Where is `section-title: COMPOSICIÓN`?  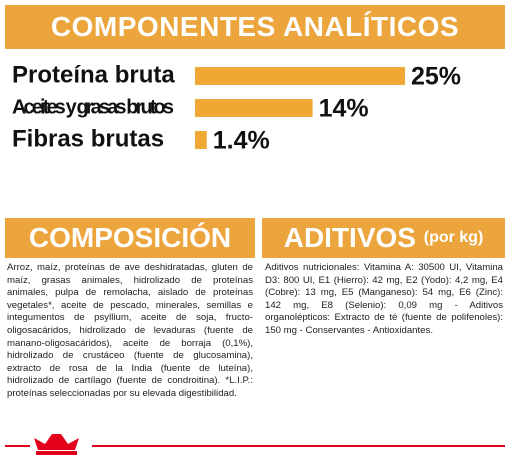
section-title: COMPOSICIÓN is located at coordinates (130, 237).